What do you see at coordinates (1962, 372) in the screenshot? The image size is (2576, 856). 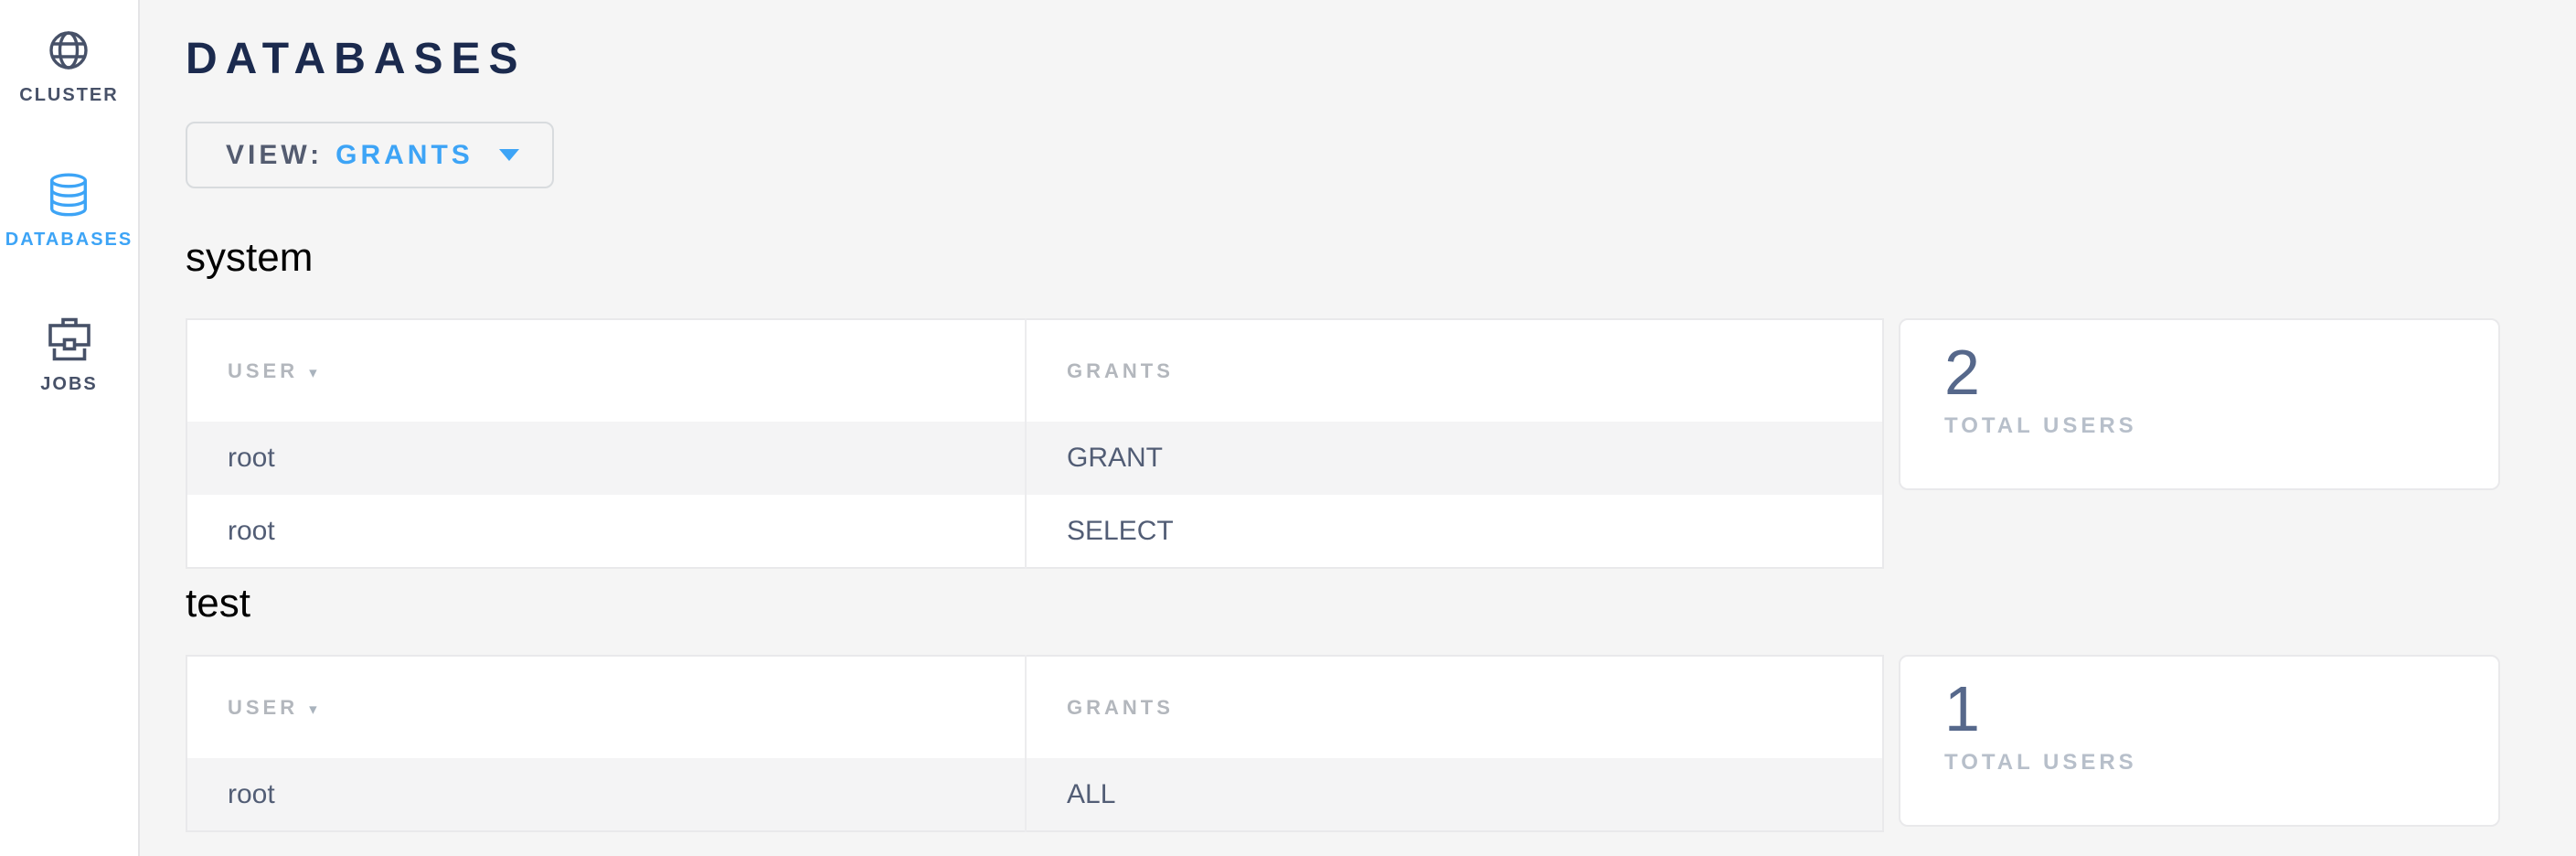 I see `total-users-value: 2` at bounding box center [1962, 372].